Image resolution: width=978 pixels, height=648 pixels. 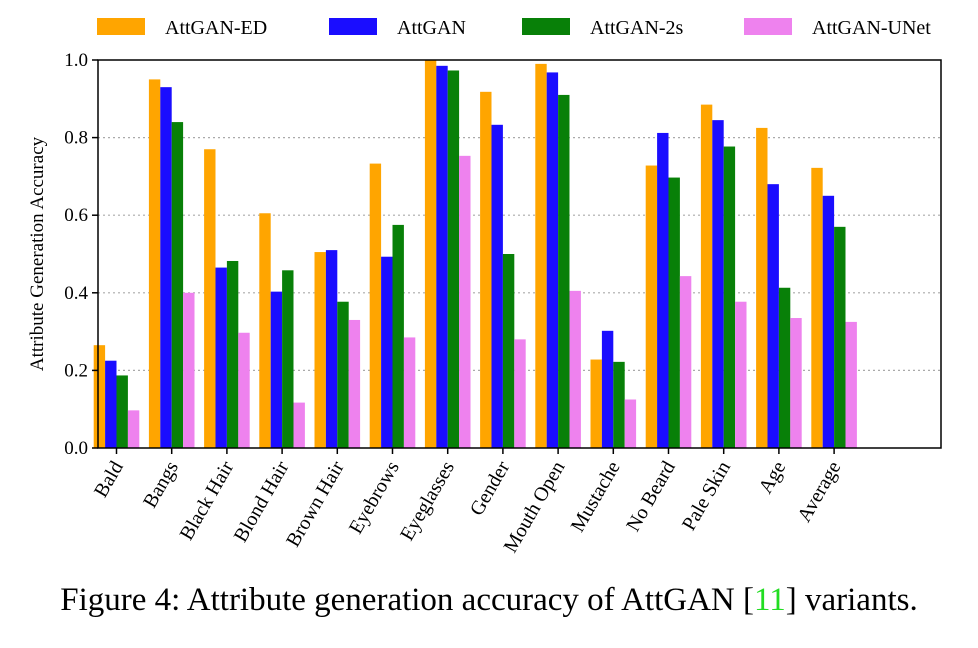 I want to click on caption-suffix: ] variants., so click(x=851, y=600).